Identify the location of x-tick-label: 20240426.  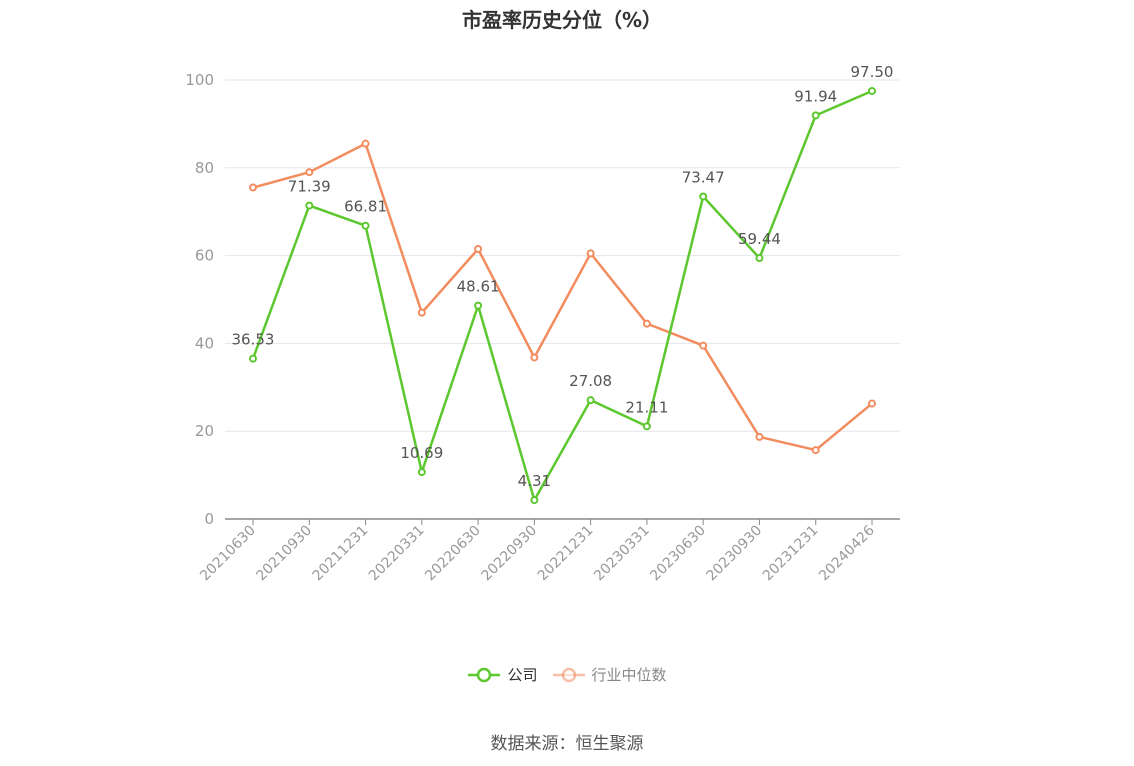
(847, 553).